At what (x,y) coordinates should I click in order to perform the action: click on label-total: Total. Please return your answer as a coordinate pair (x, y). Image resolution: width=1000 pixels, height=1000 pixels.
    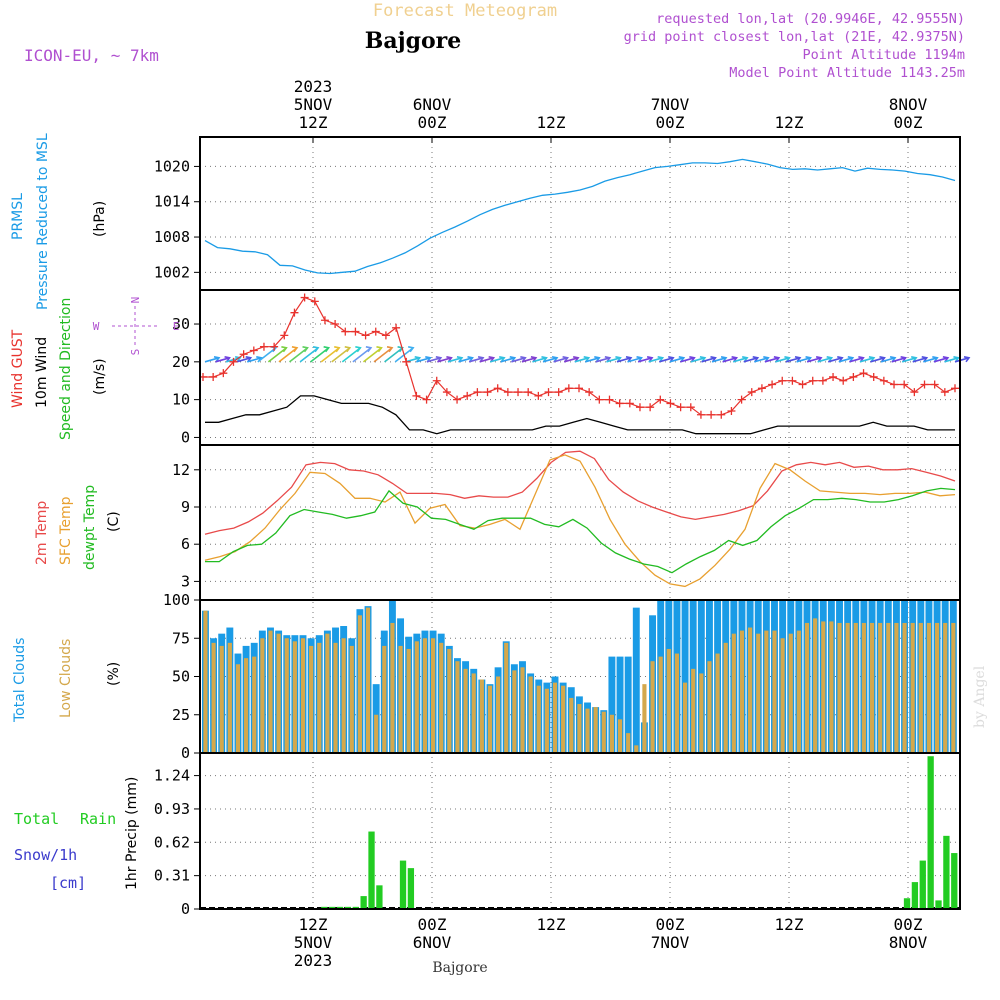
    Looking at the image, I should click on (36, 819).